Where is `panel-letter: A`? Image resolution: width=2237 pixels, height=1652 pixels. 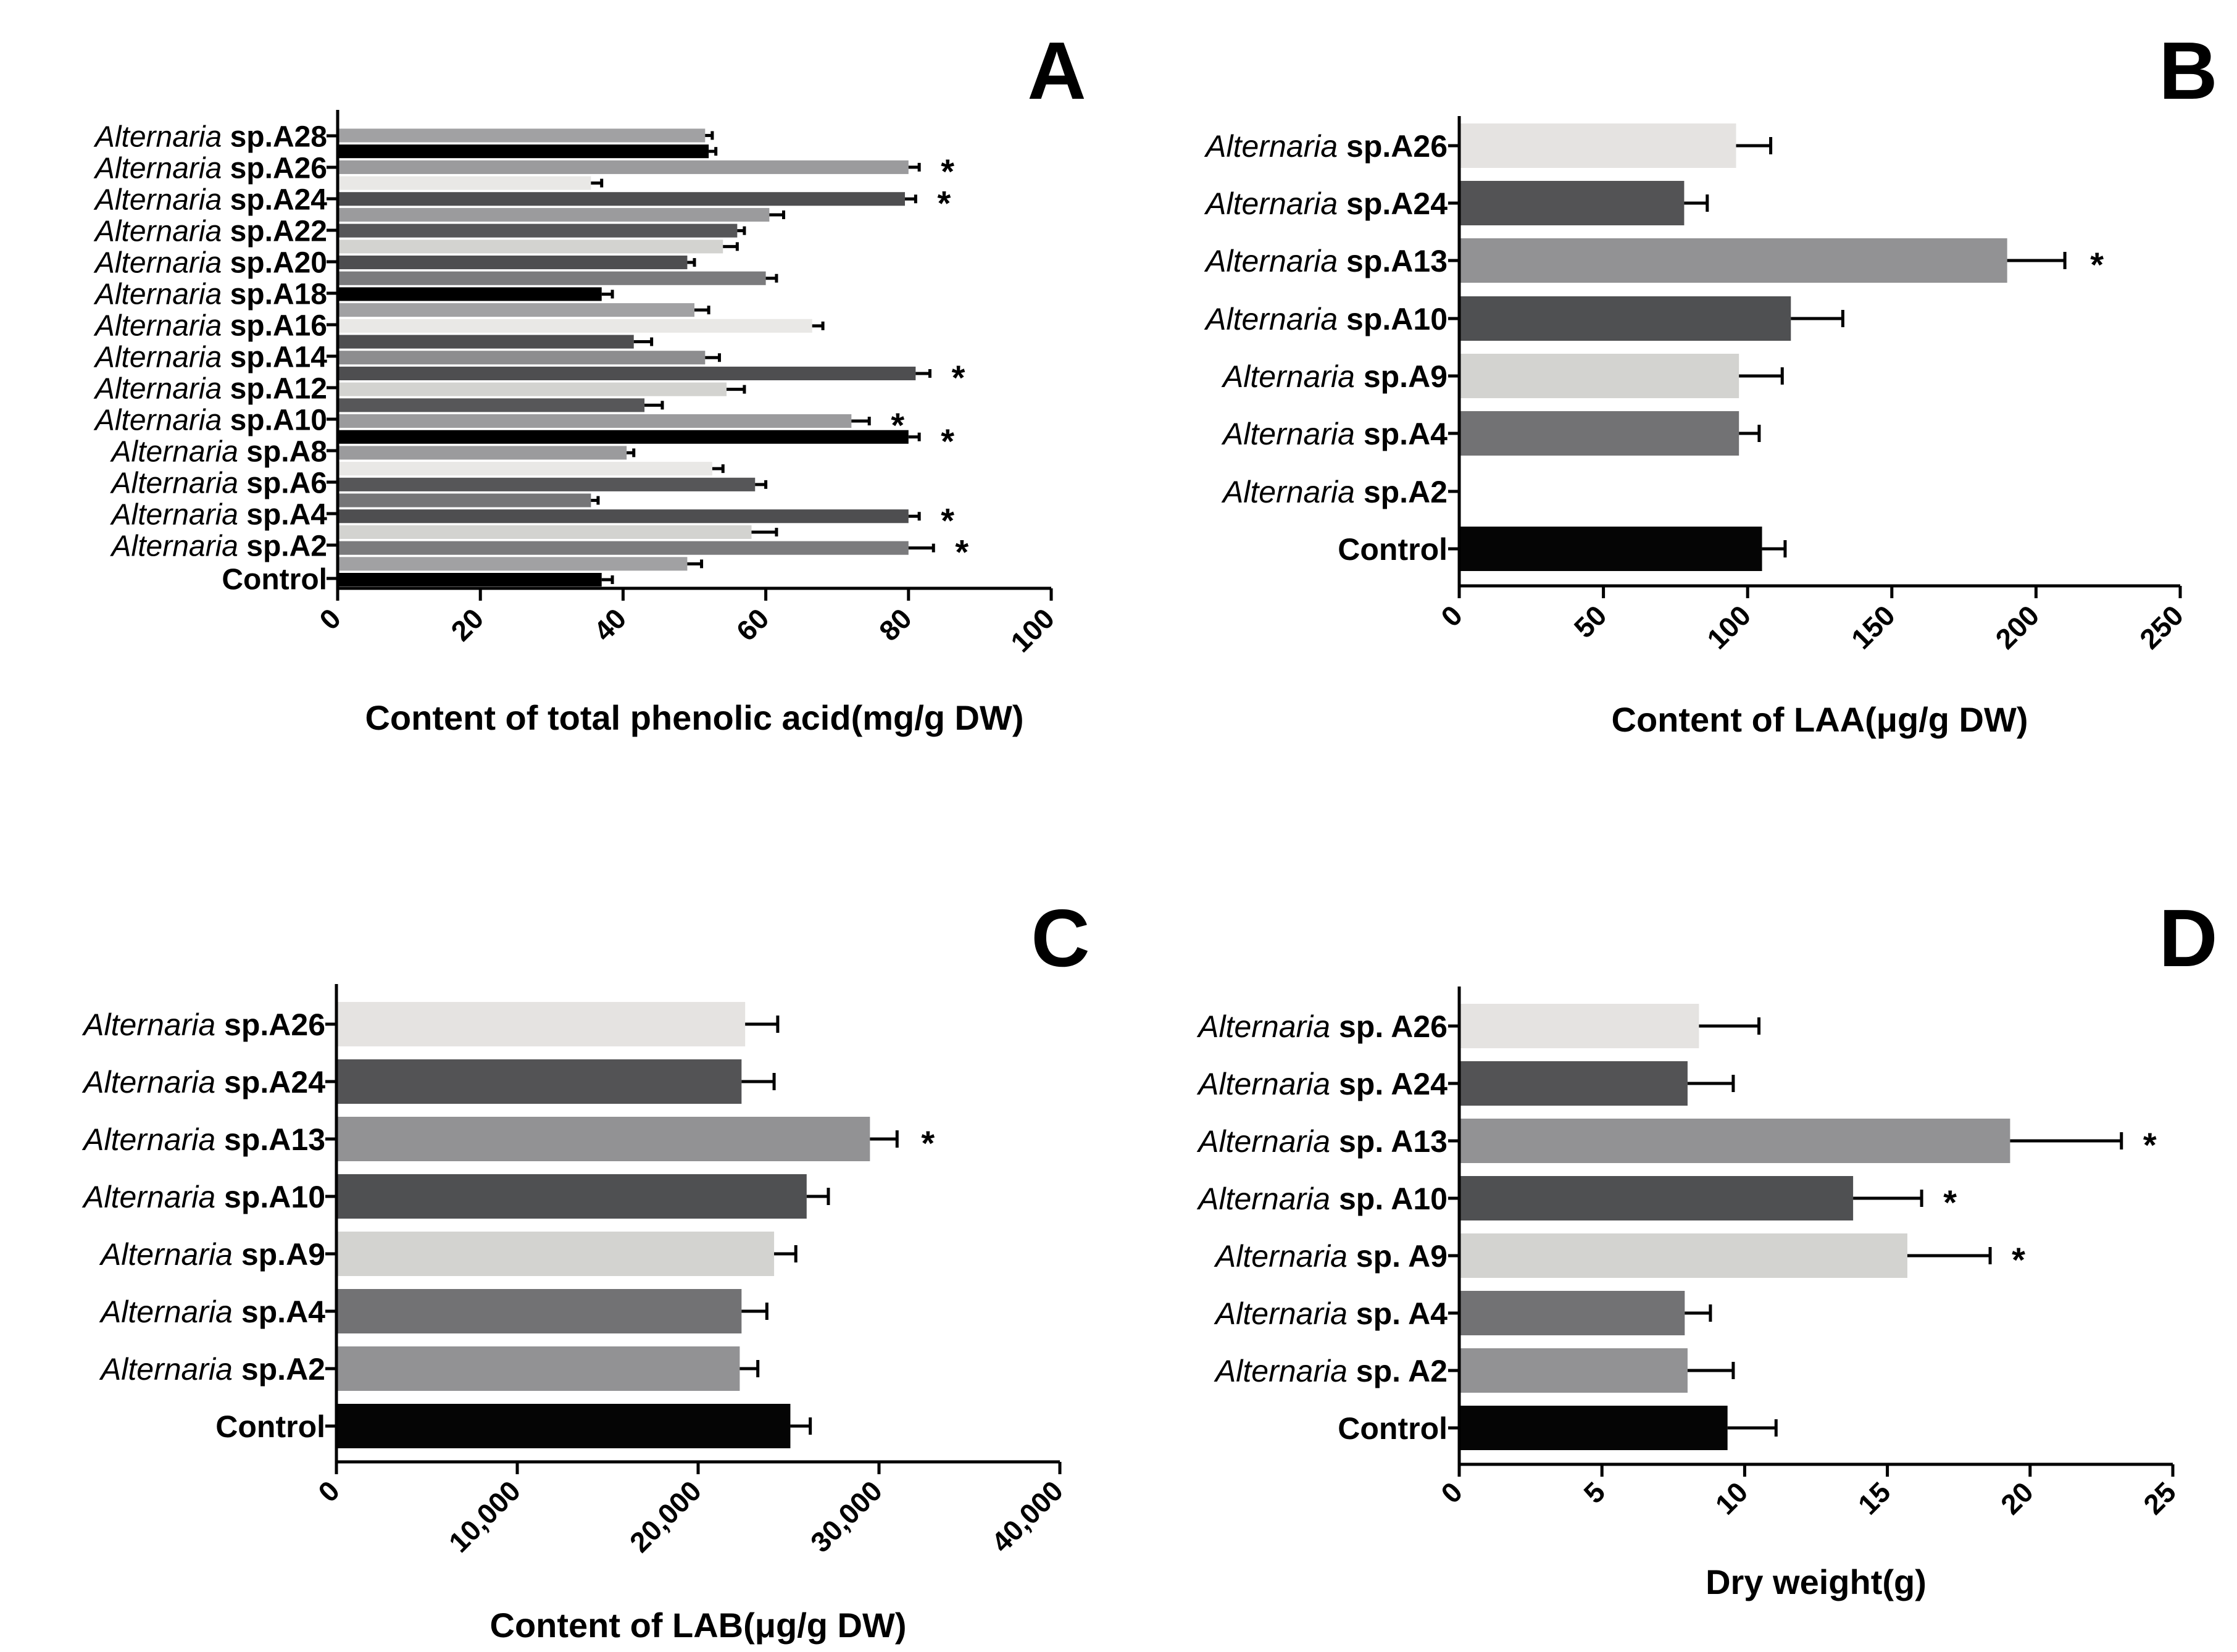 panel-letter: A is located at coordinates (1056, 70).